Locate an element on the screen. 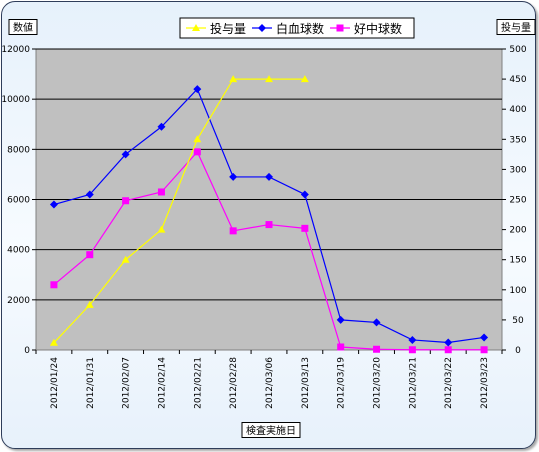 This screenshot has width=539, height=452. x-tick-label: 2012/02/21 is located at coordinates (198, 383).